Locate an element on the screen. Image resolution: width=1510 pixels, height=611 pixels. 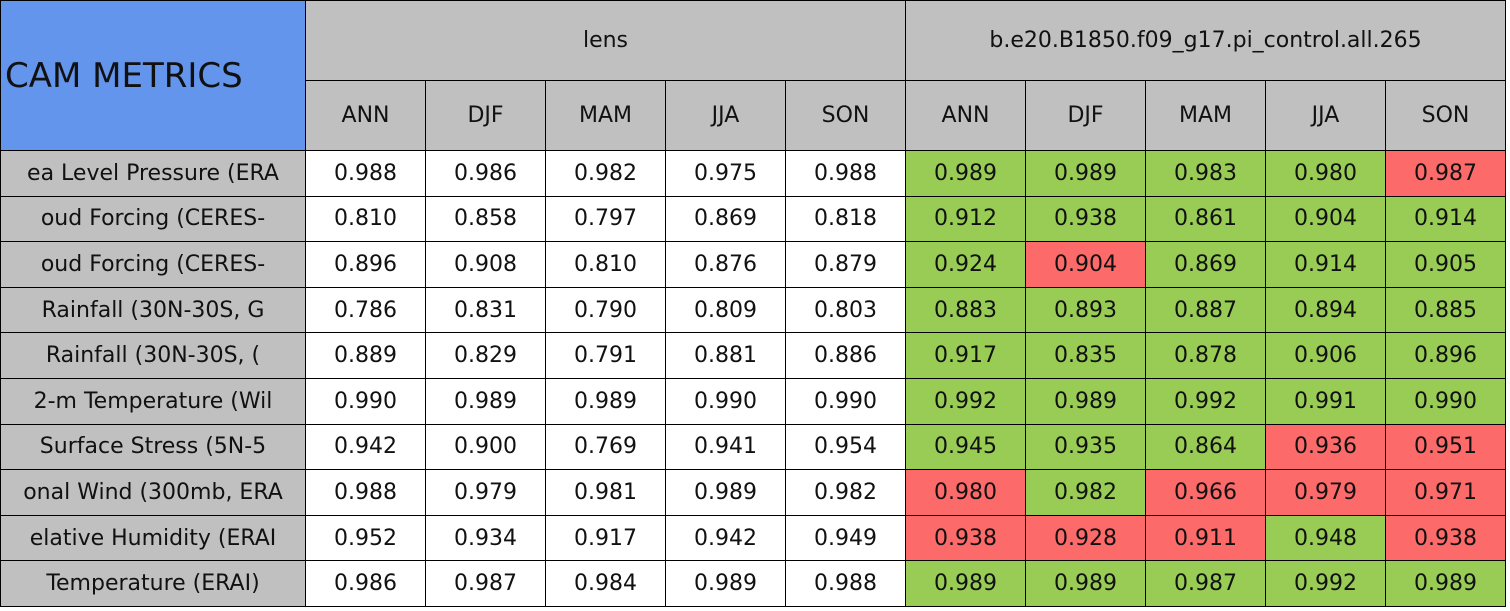
value-cell: 0.954 is located at coordinates (845, 447).